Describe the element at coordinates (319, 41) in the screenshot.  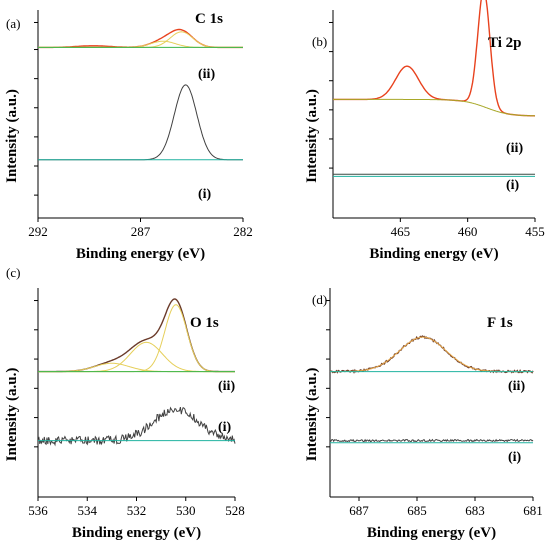
I see `panel-letter: (b)` at that location.